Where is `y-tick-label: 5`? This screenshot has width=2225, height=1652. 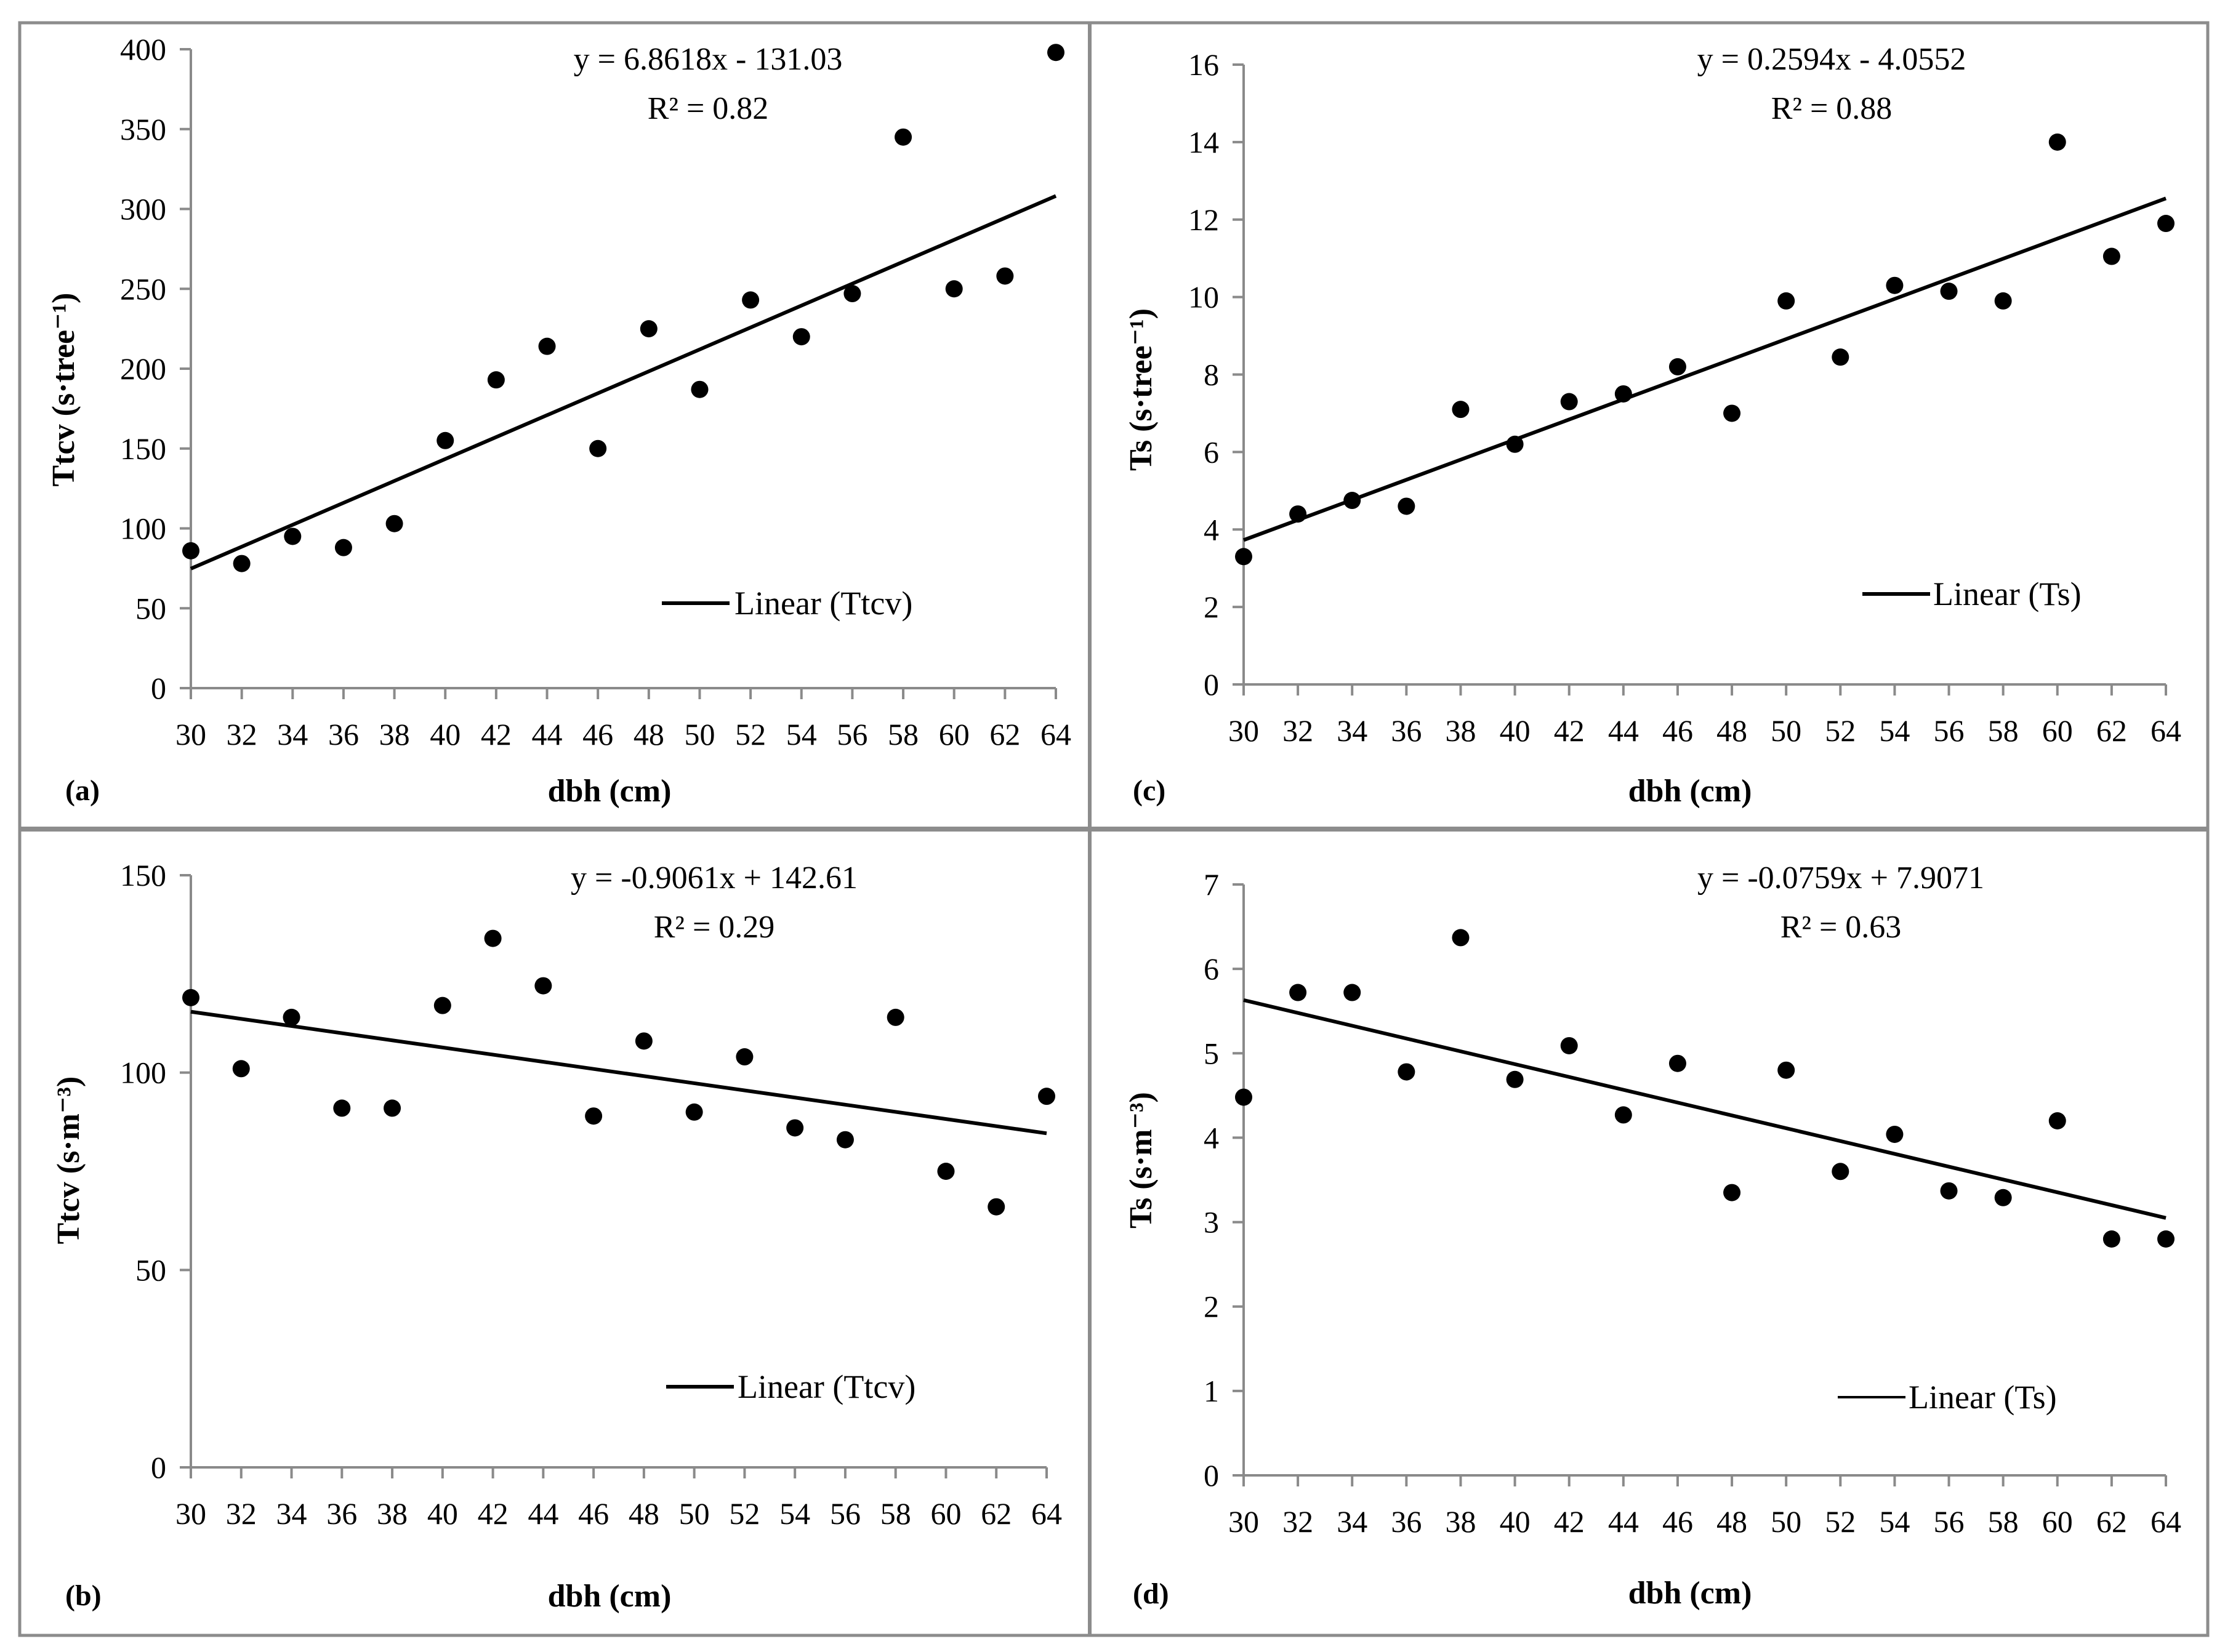
y-tick-label: 5 is located at coordinates (1211, 1053).